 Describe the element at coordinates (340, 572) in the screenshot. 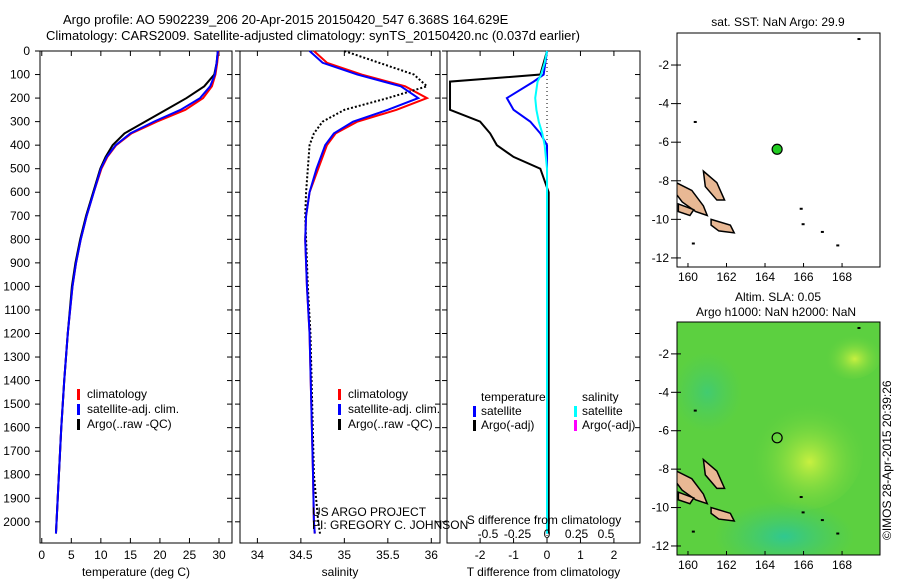

I see `x-axis-label: salinity` at that location.